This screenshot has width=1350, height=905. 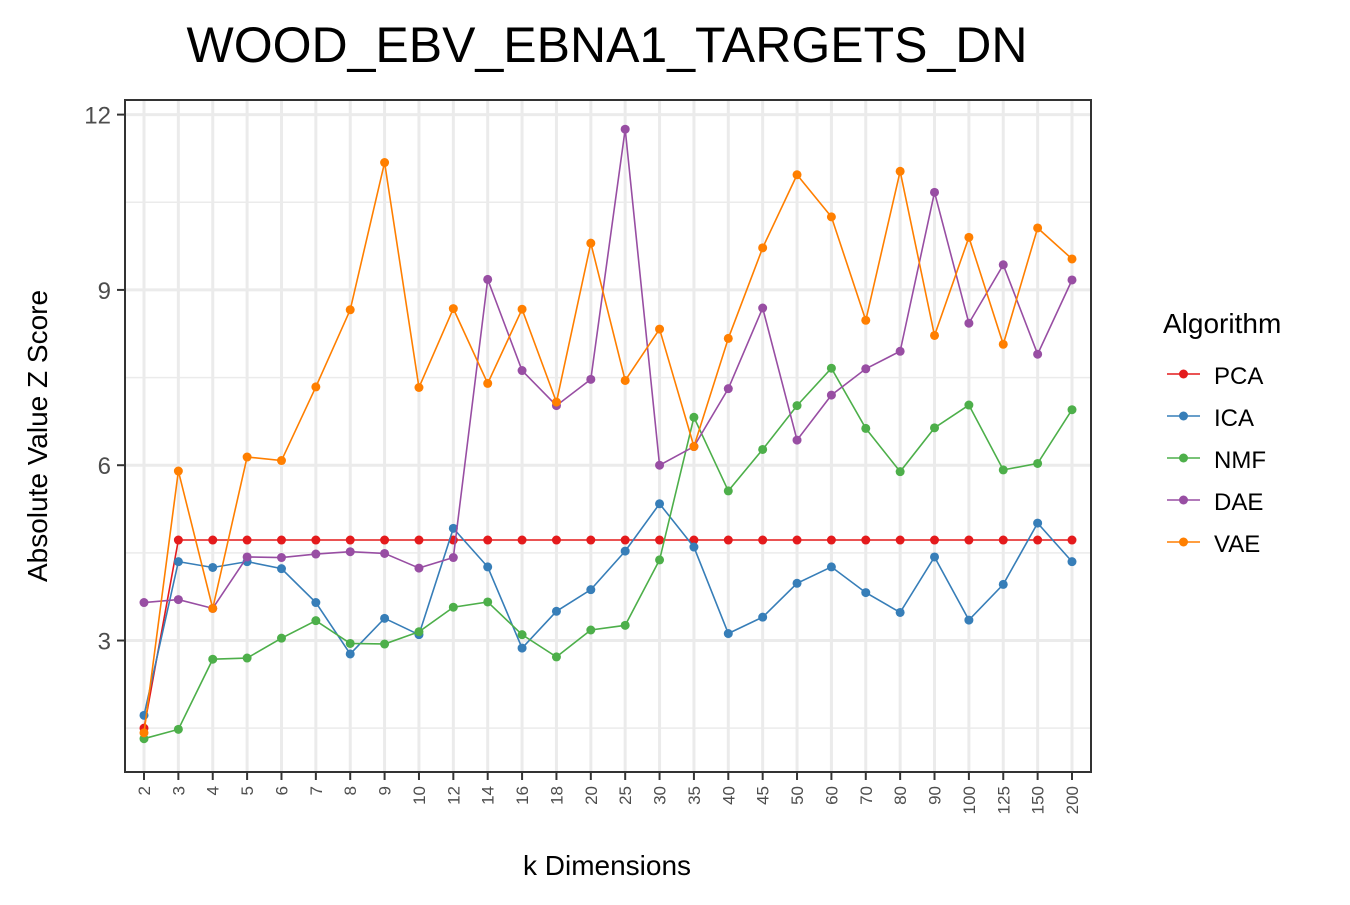 I want to click on legend-item-ica: ICA, so click(x=1210, y=418).